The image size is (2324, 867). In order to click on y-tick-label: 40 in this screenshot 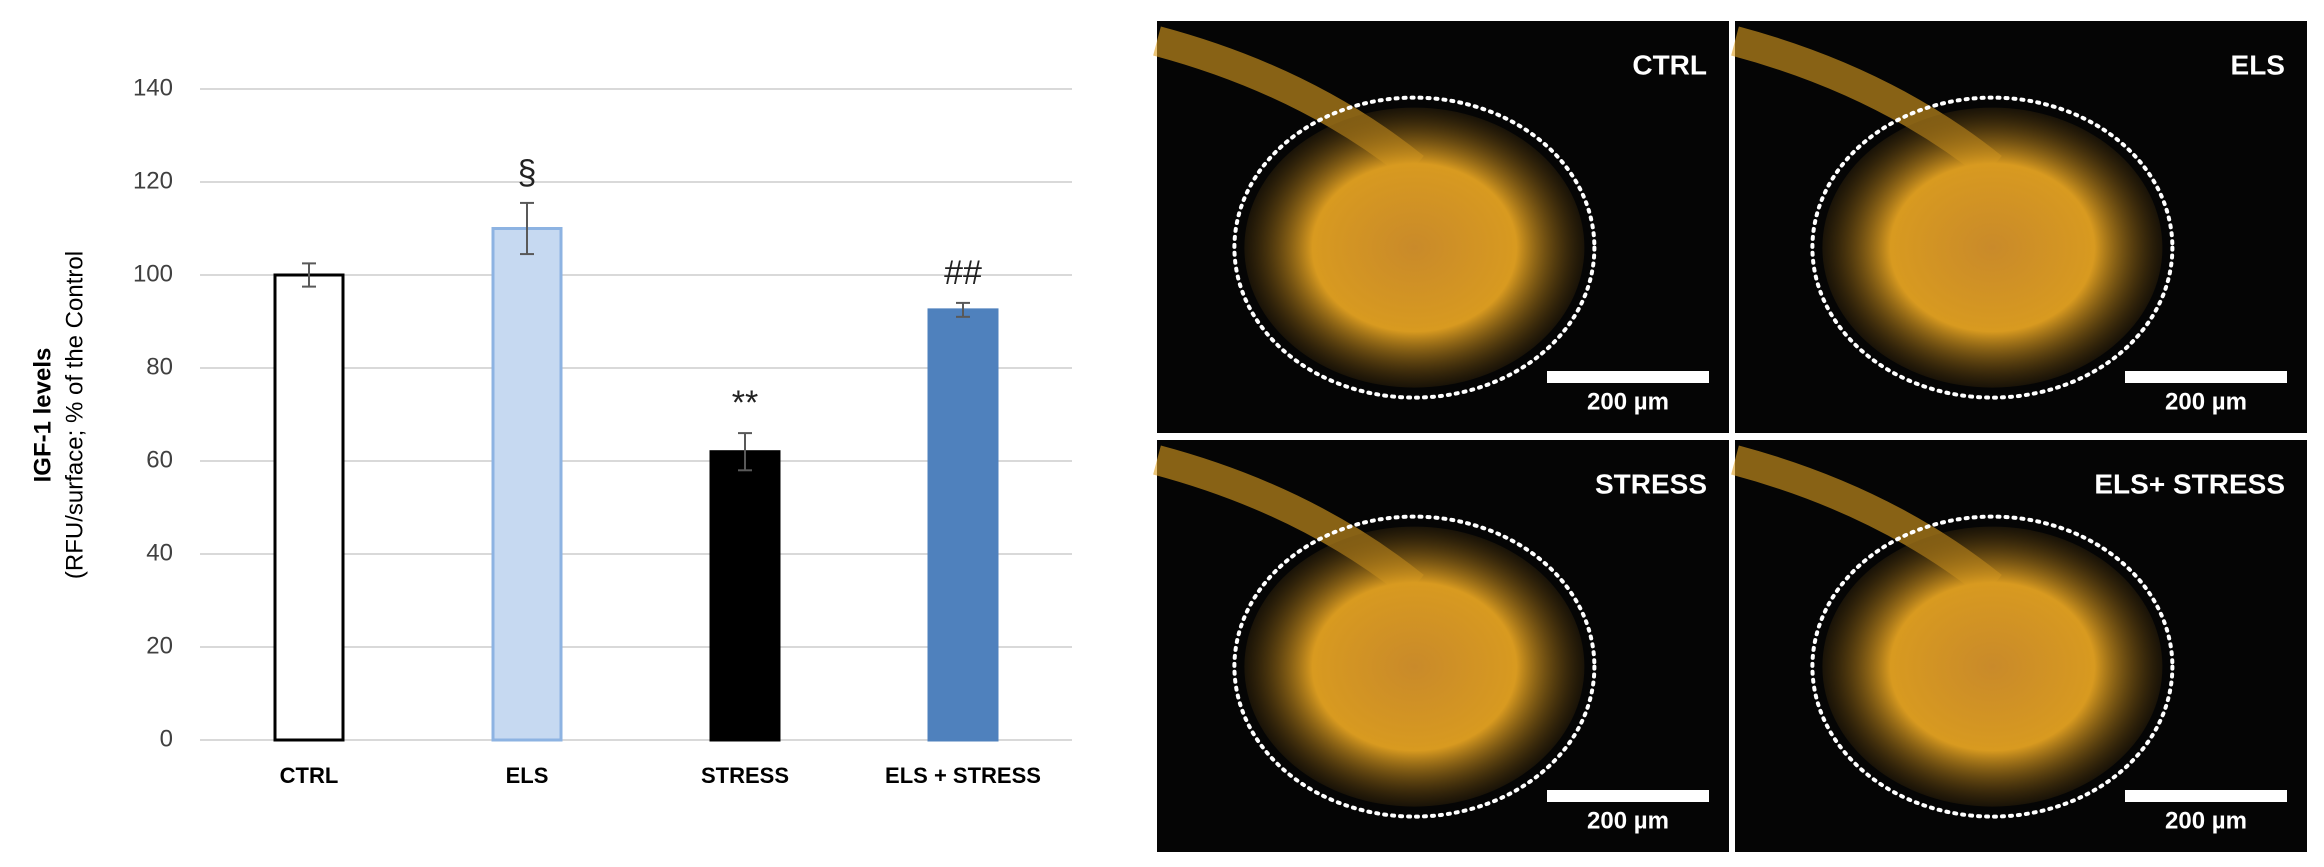, I will do `click(159, 552)`.